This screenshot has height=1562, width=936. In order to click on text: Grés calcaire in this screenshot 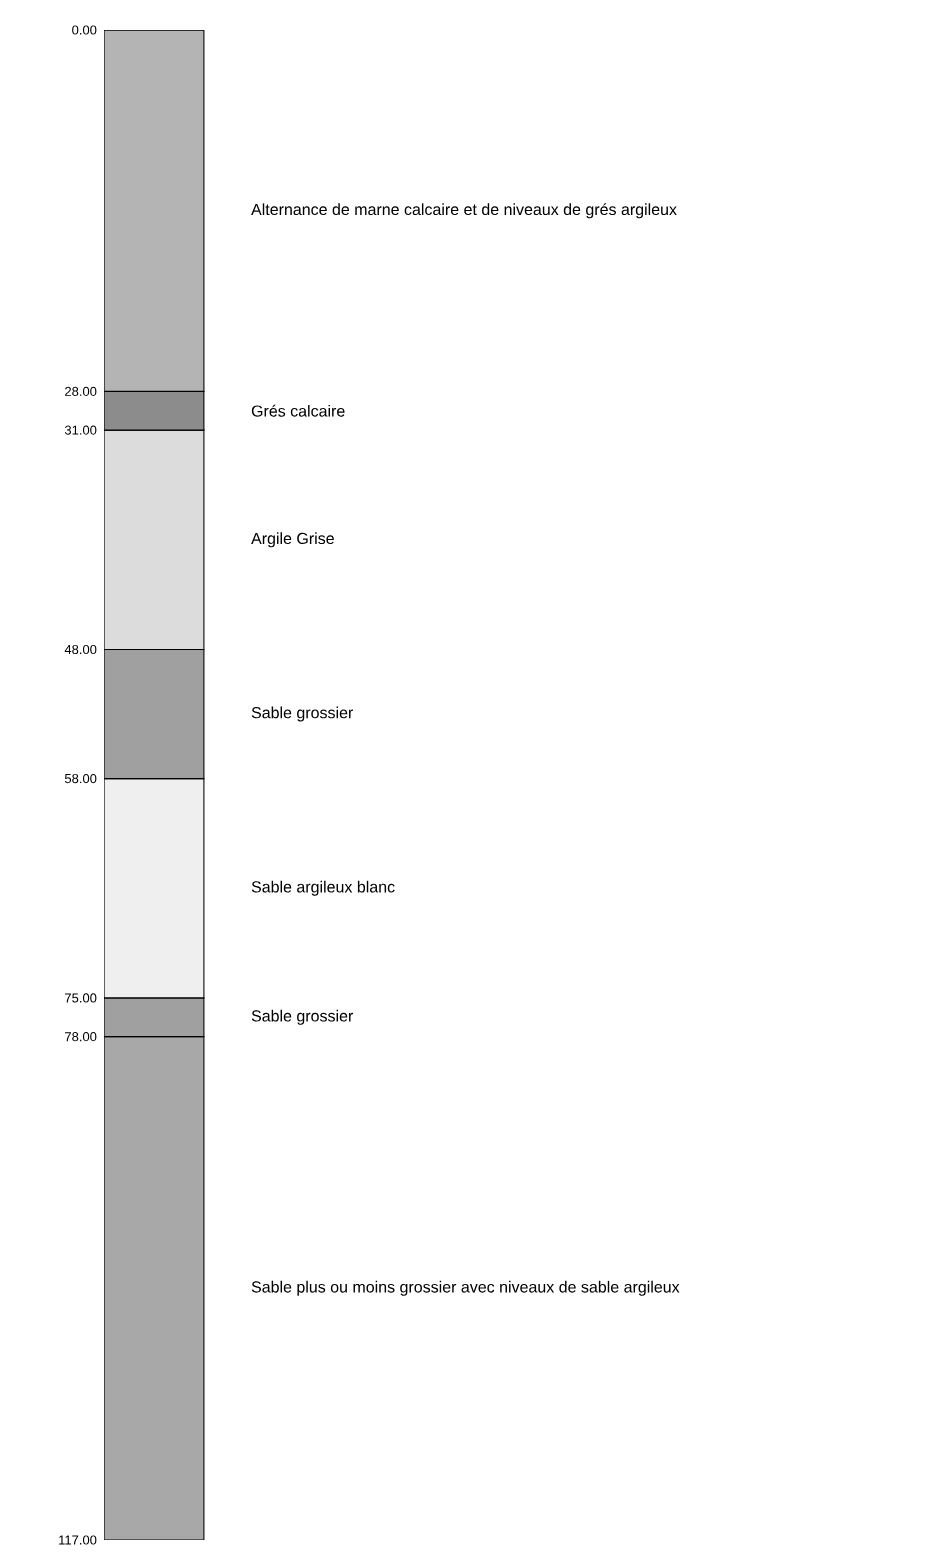, I will do `click(298, 410)`.